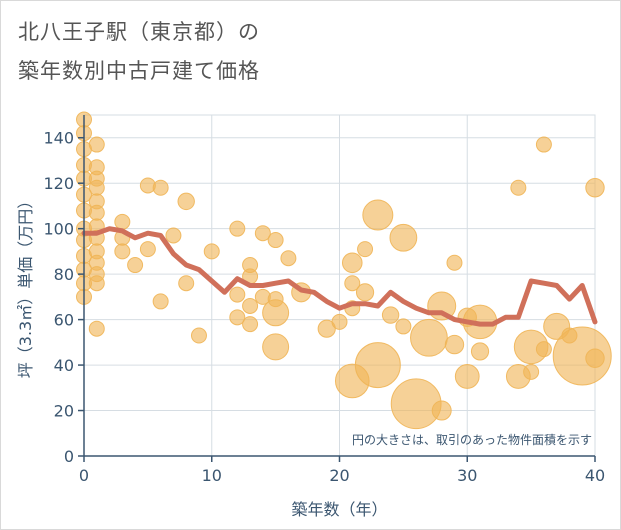 The width and height of the screenshot is (621, 530). I want to click on y-tick-label: 60, so click(64, 320).